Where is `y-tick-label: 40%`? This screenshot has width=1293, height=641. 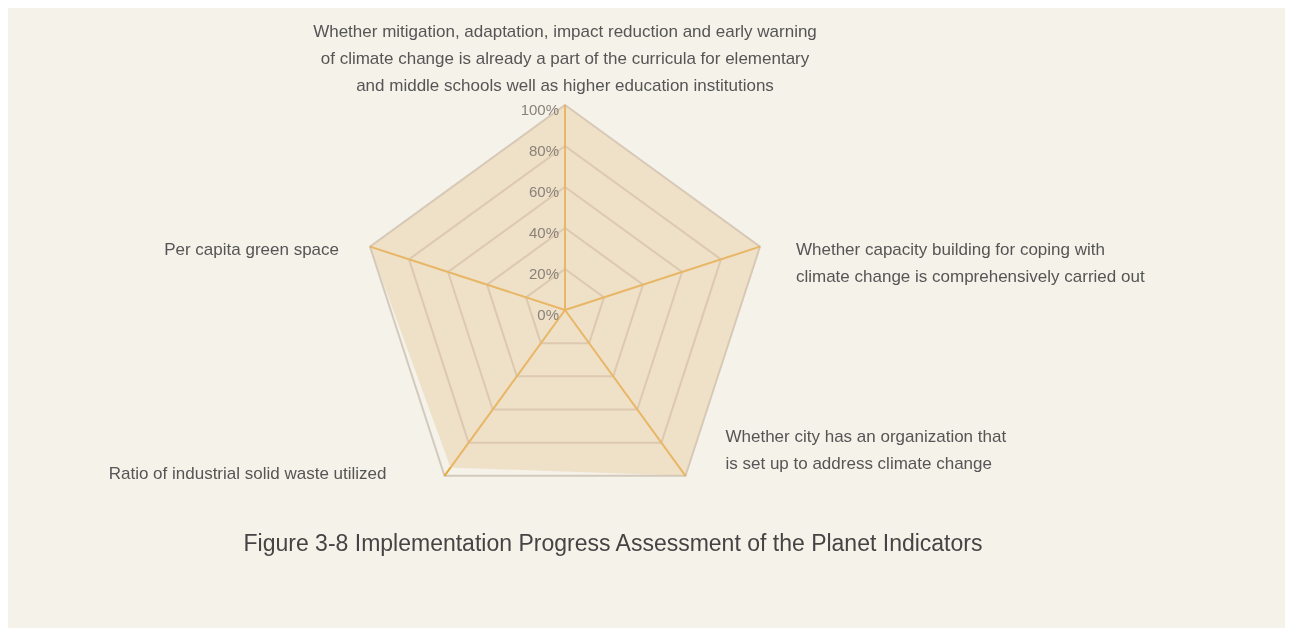 y-tick-label: 40% is located at coordinates (543, 232).